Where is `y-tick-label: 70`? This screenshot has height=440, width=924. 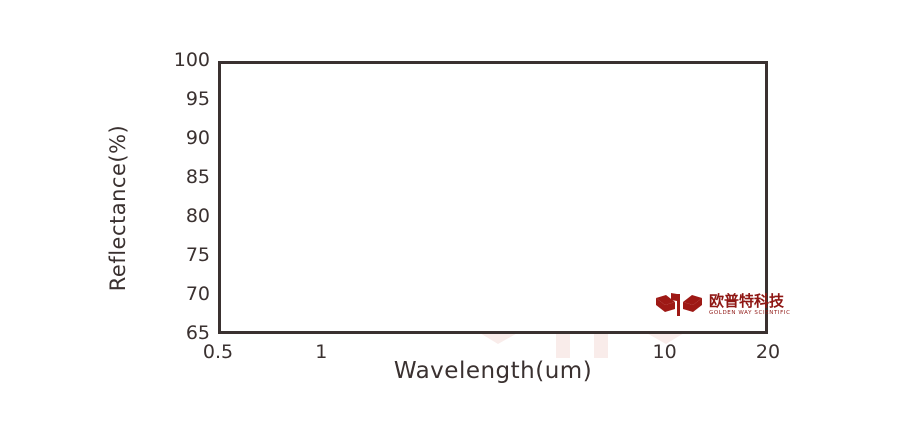
y-tick-label: 70 is located at coordinates (197, 294).